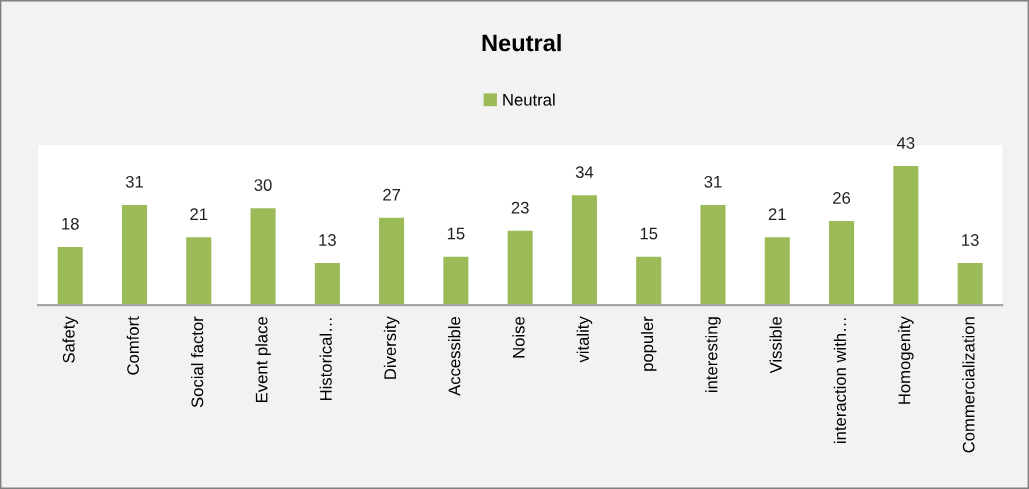 The height and width of the screenshot is (489, 1029). Describe the element at coordinates (454, 356) in the screenshot. I see `x-tick-label: Accessible` at that location.